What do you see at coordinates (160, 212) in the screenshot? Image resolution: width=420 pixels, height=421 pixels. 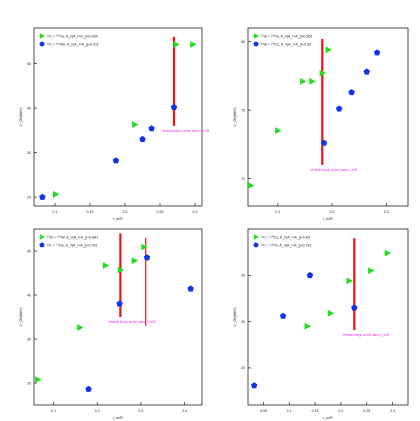 I see `x-tick-label: 0.25` at bounding box center [160, 212].